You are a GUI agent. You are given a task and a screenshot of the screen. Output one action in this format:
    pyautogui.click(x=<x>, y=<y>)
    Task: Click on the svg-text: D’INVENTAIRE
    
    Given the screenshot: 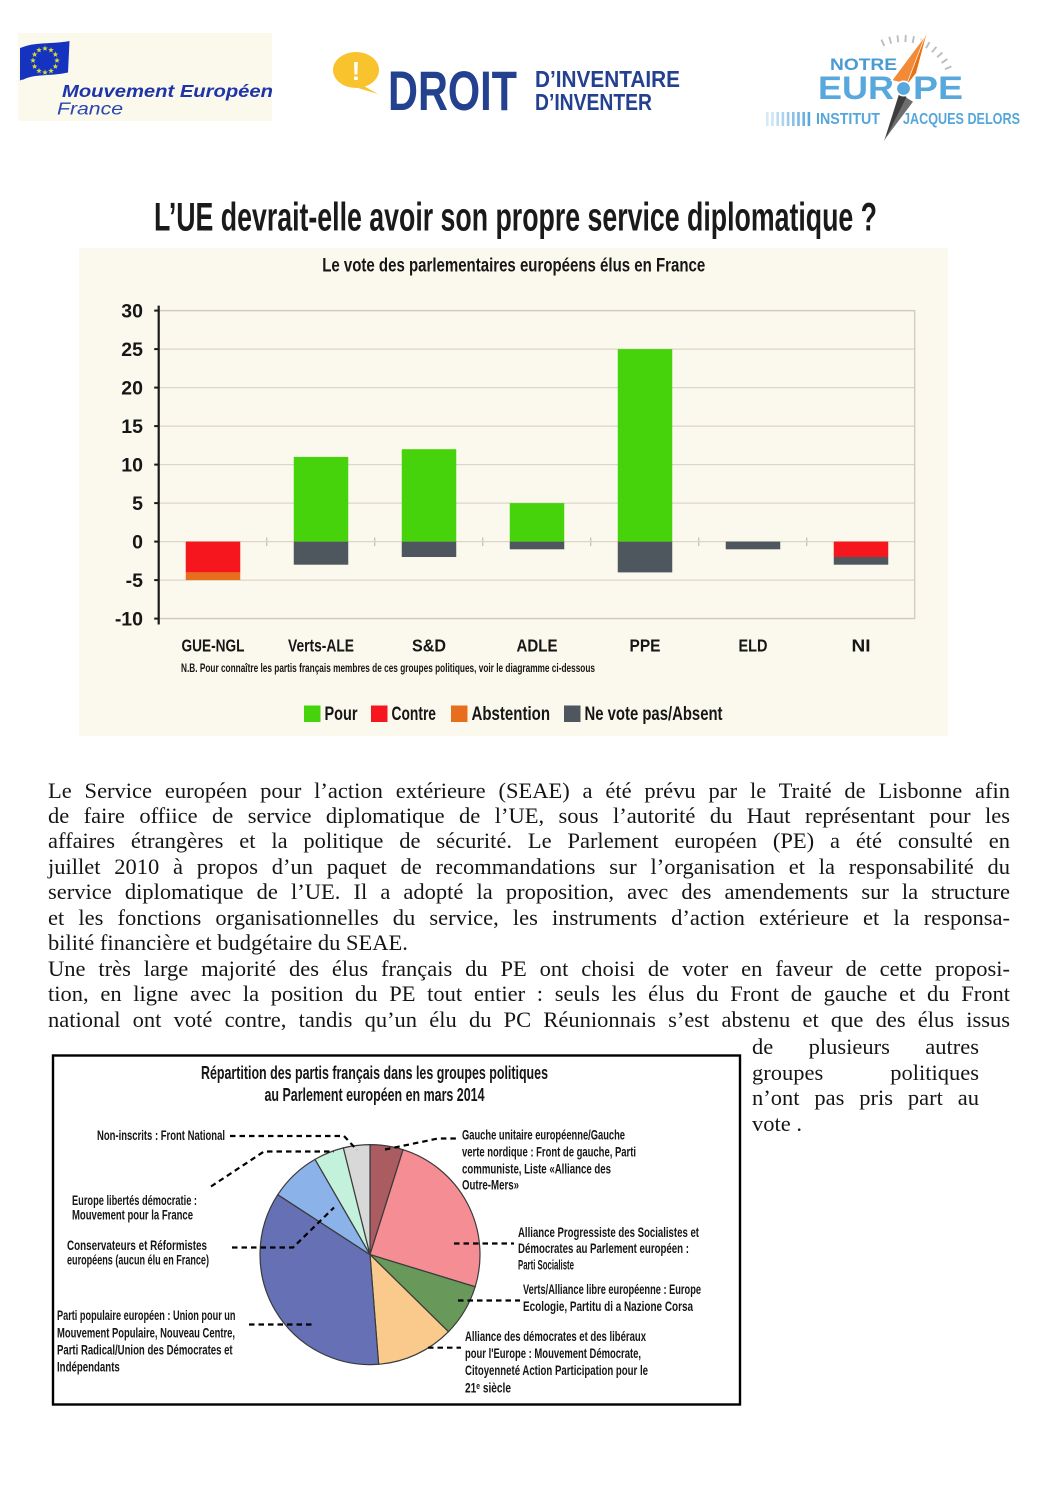 What is the action you would take?
    pyautogui.click(x=607, y=79)
    